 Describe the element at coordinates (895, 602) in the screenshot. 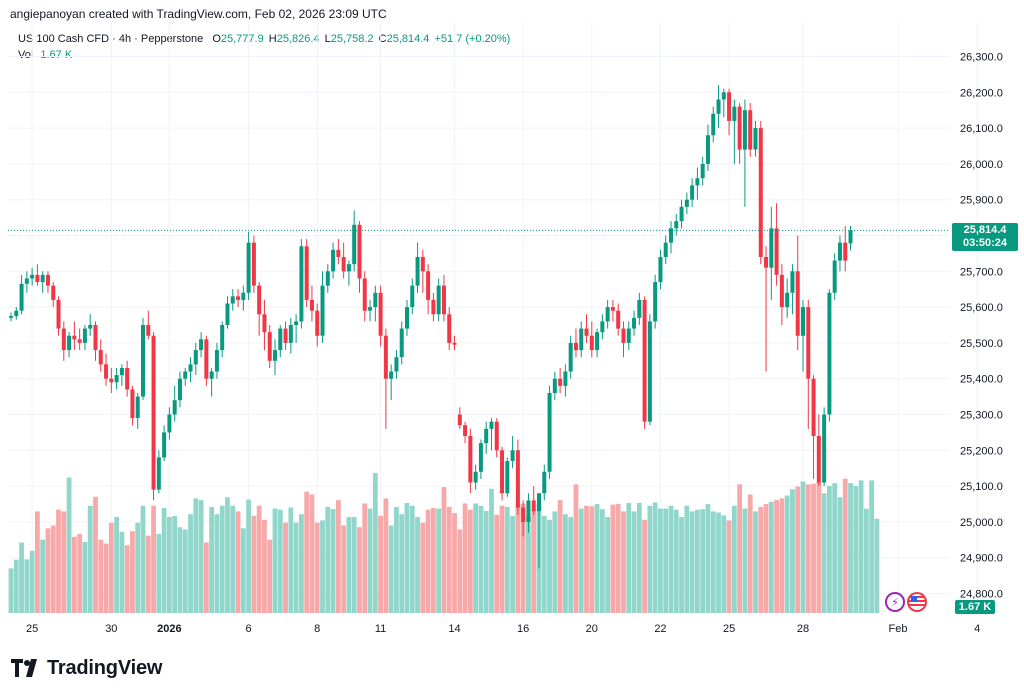

I see `lightning-icon: ⚡` at that location.